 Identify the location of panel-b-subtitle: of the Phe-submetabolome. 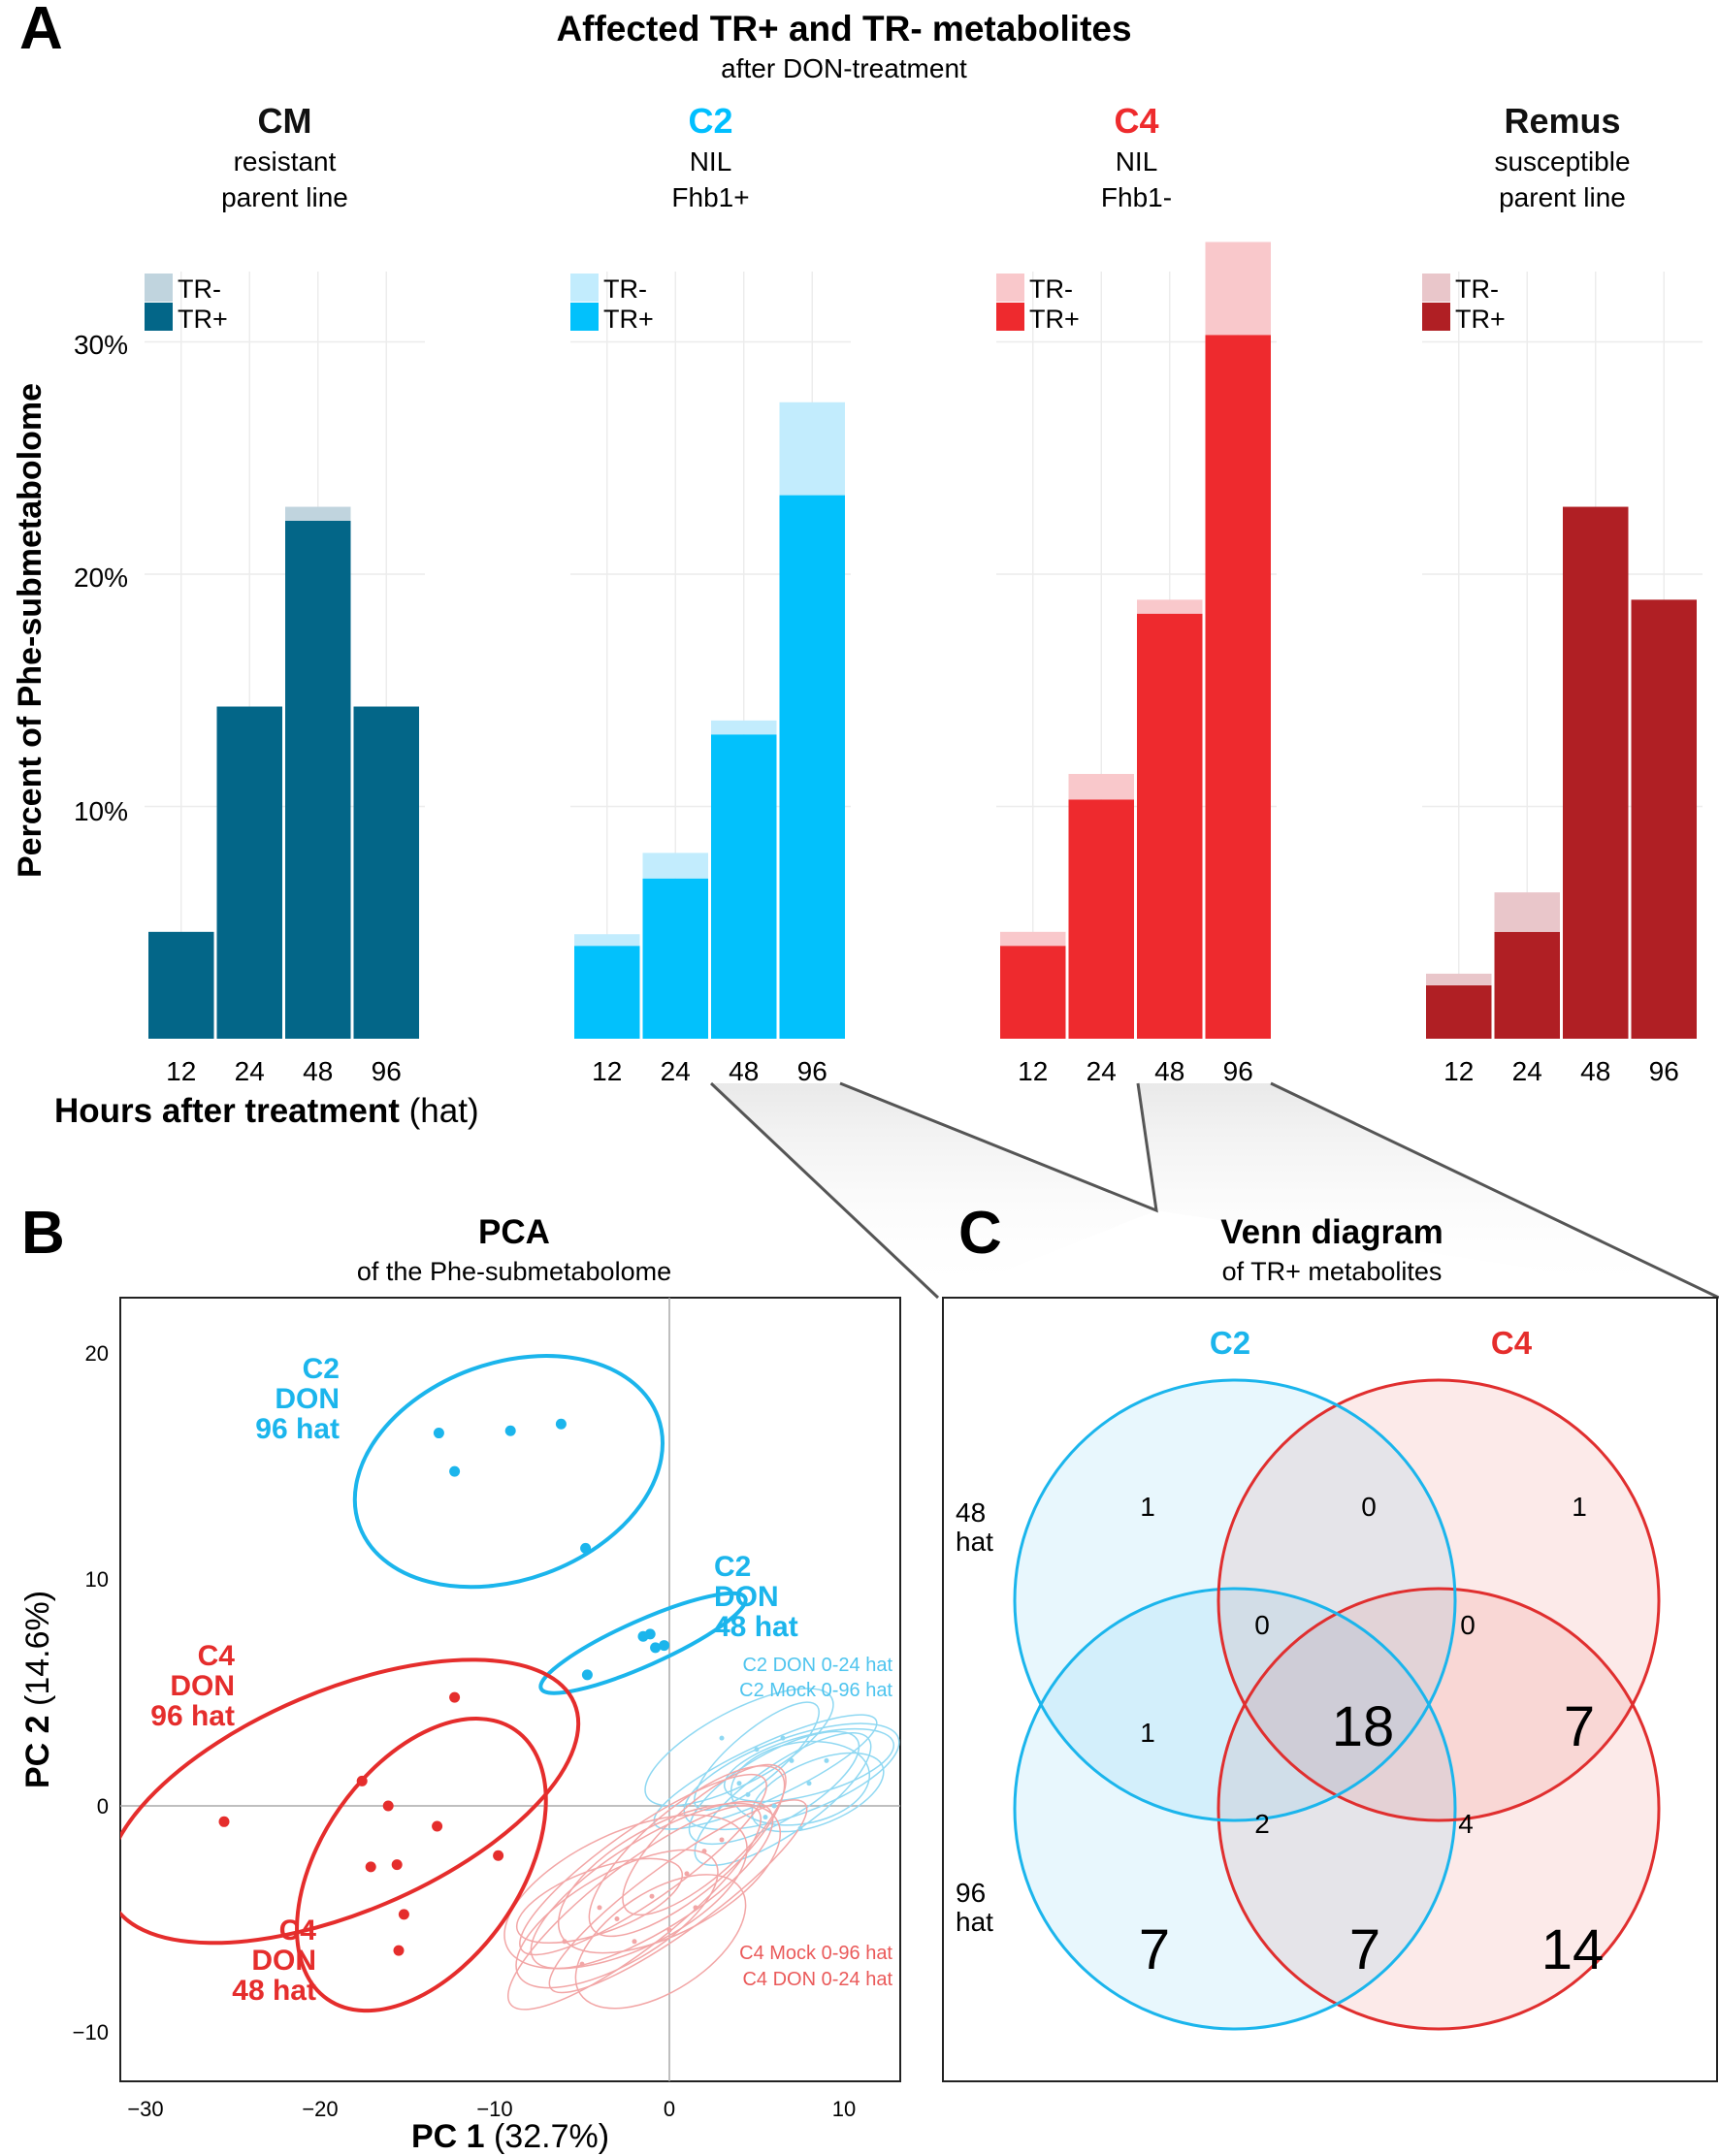
(514, 1271).